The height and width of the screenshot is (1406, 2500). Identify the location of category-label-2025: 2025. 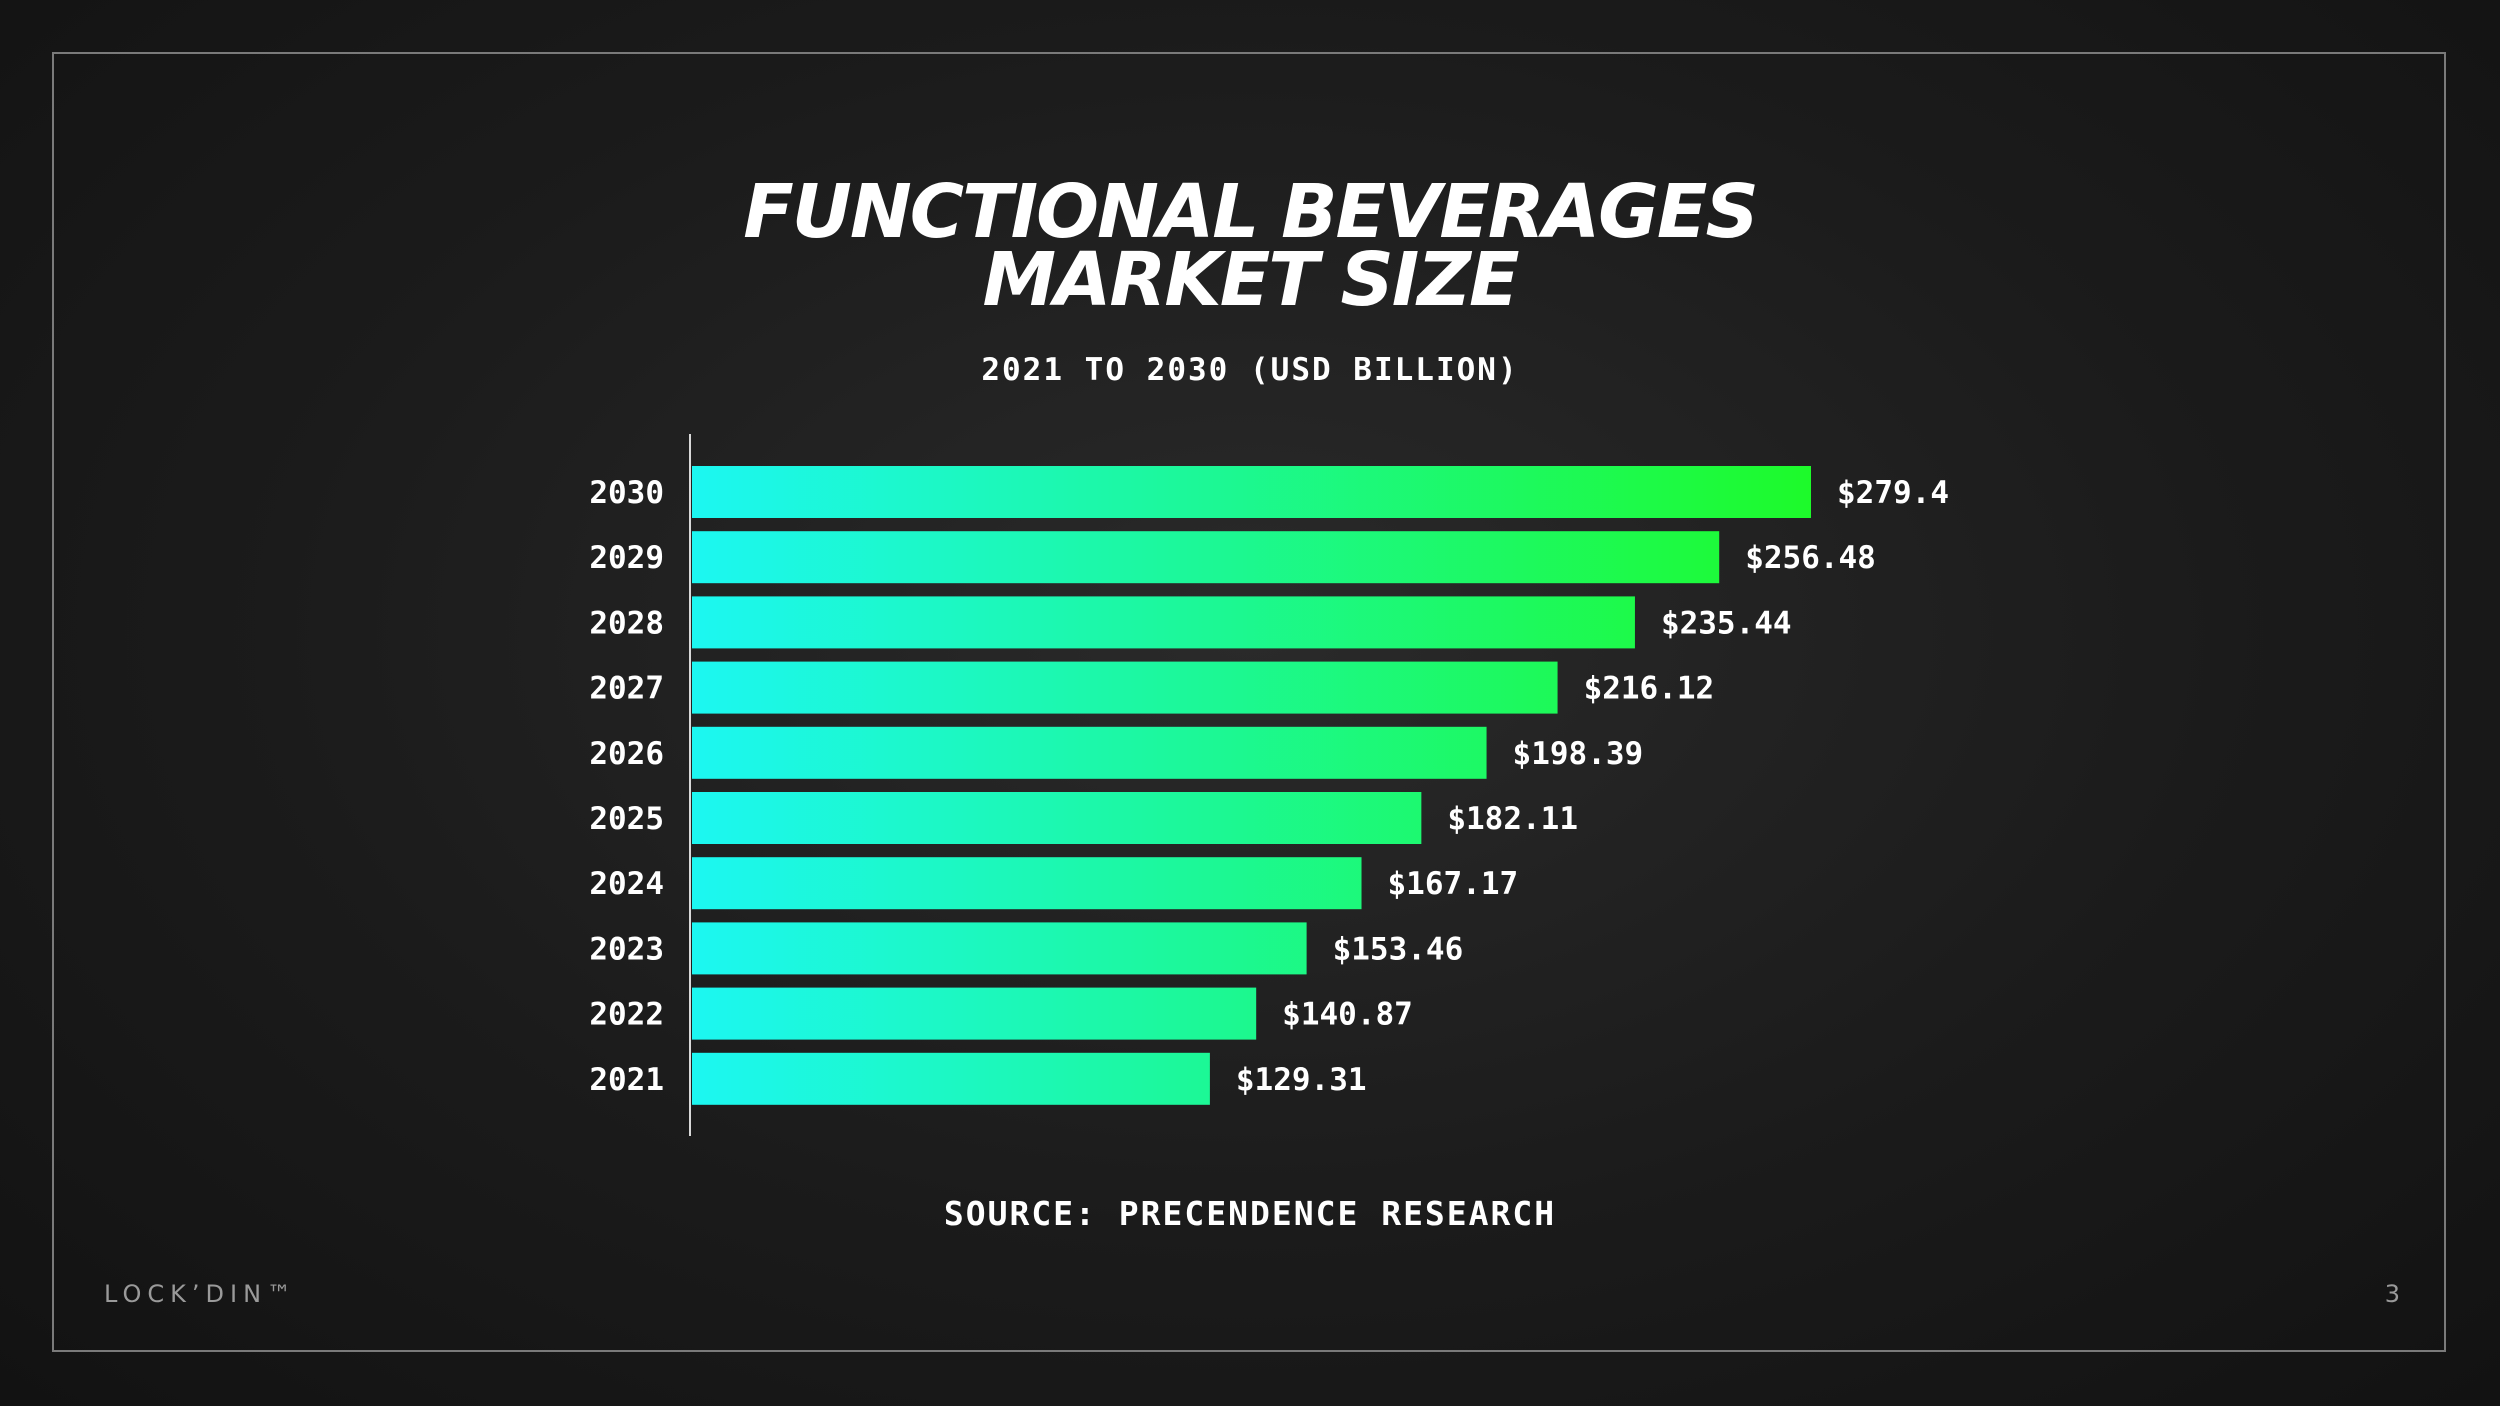
(626, 819).